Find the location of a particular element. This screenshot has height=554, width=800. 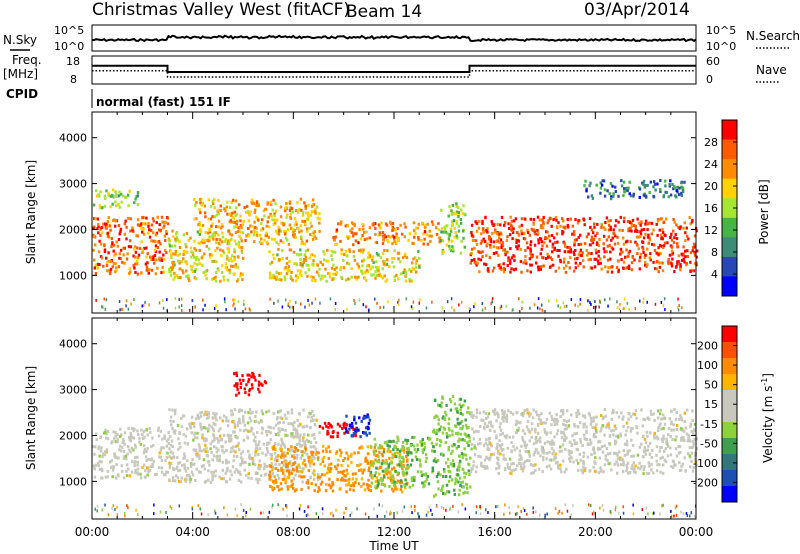

freq-label-line2: [MHz] is located at coordinates (20, 74).